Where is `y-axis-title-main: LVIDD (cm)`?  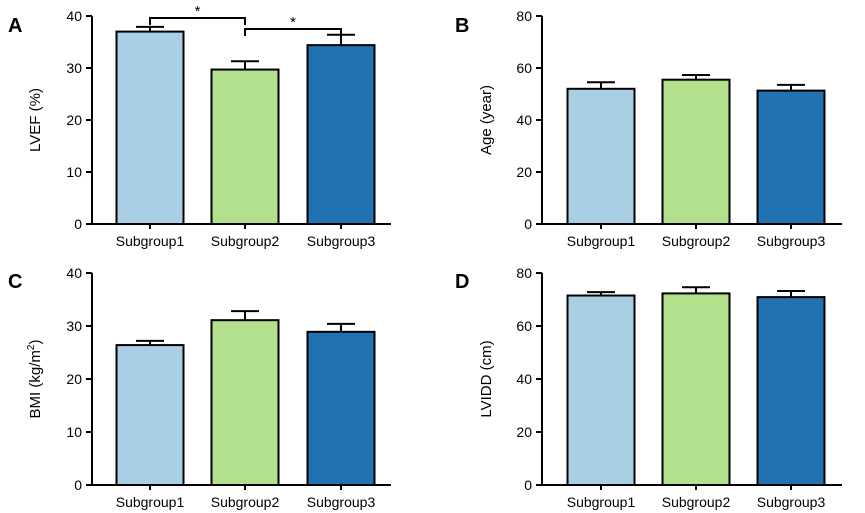
y-axis-title-main: LVIDD (cm) is located at coordinates (486, 378).